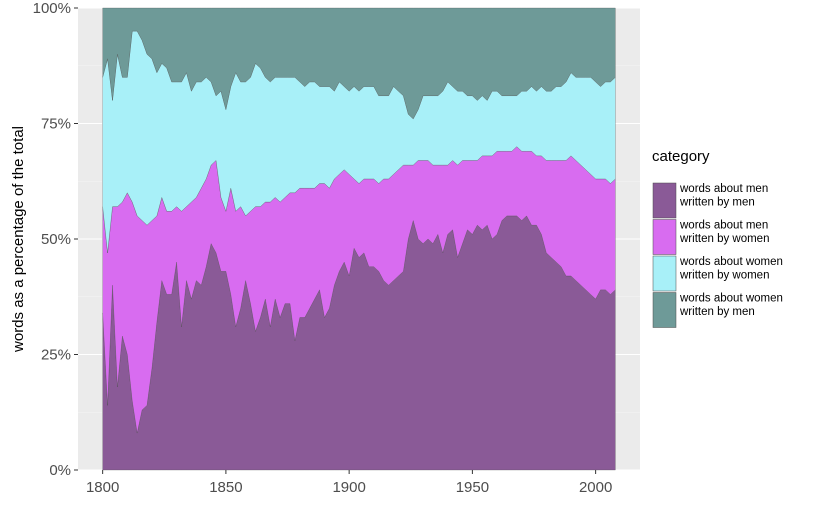 The width and height of the screenshot is (814, 524). Describe the element at coordinates (56, 355) in the screenshot. I see `y-tick-label: 25%` at that location.